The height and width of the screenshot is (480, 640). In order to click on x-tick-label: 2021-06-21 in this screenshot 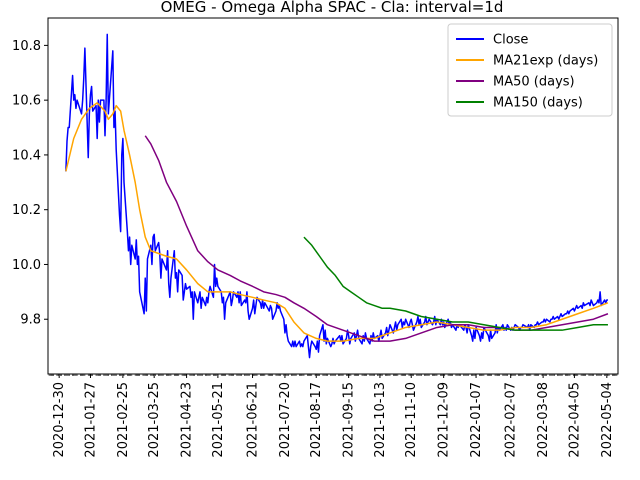, I will do `click(253, 420)`.